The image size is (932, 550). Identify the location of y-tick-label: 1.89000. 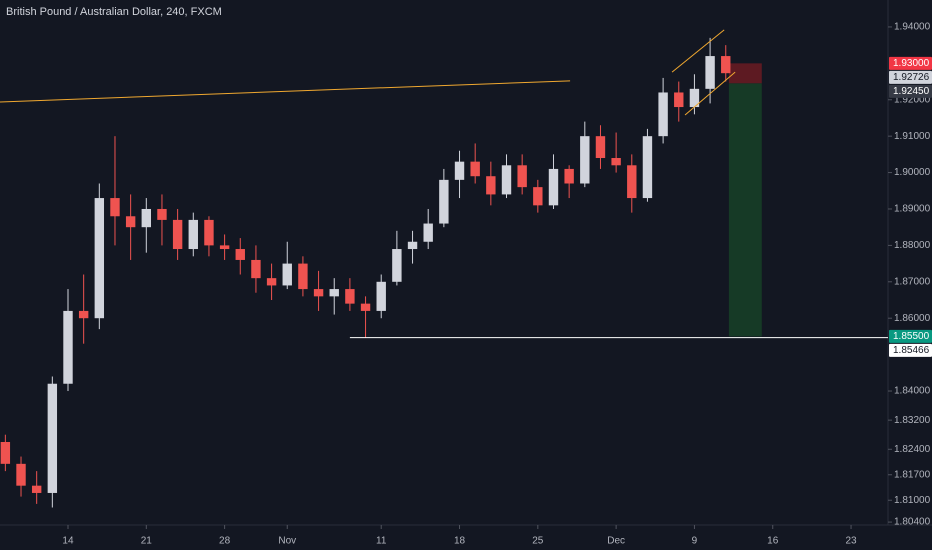
(912, 209).